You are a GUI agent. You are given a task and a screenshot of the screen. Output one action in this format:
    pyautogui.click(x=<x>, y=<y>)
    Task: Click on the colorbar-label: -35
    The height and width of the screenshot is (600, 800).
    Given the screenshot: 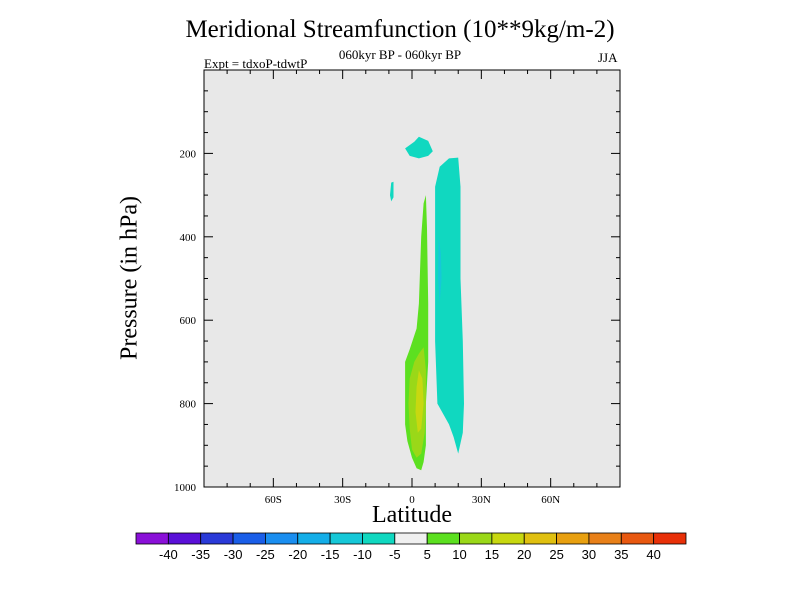 What is the action you would take?
    pyautogui.click(x=200, y=554)
    